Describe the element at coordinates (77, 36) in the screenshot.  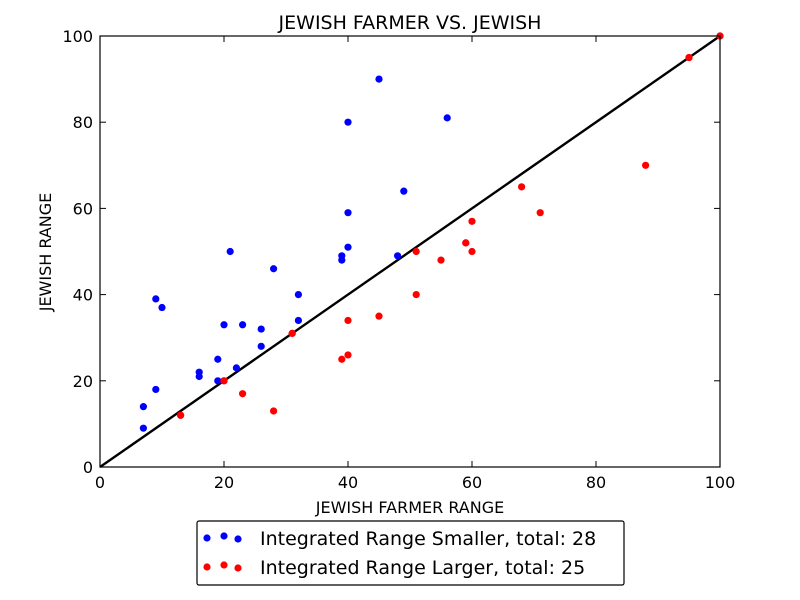
I see `y-tick-label: 100` at that location.